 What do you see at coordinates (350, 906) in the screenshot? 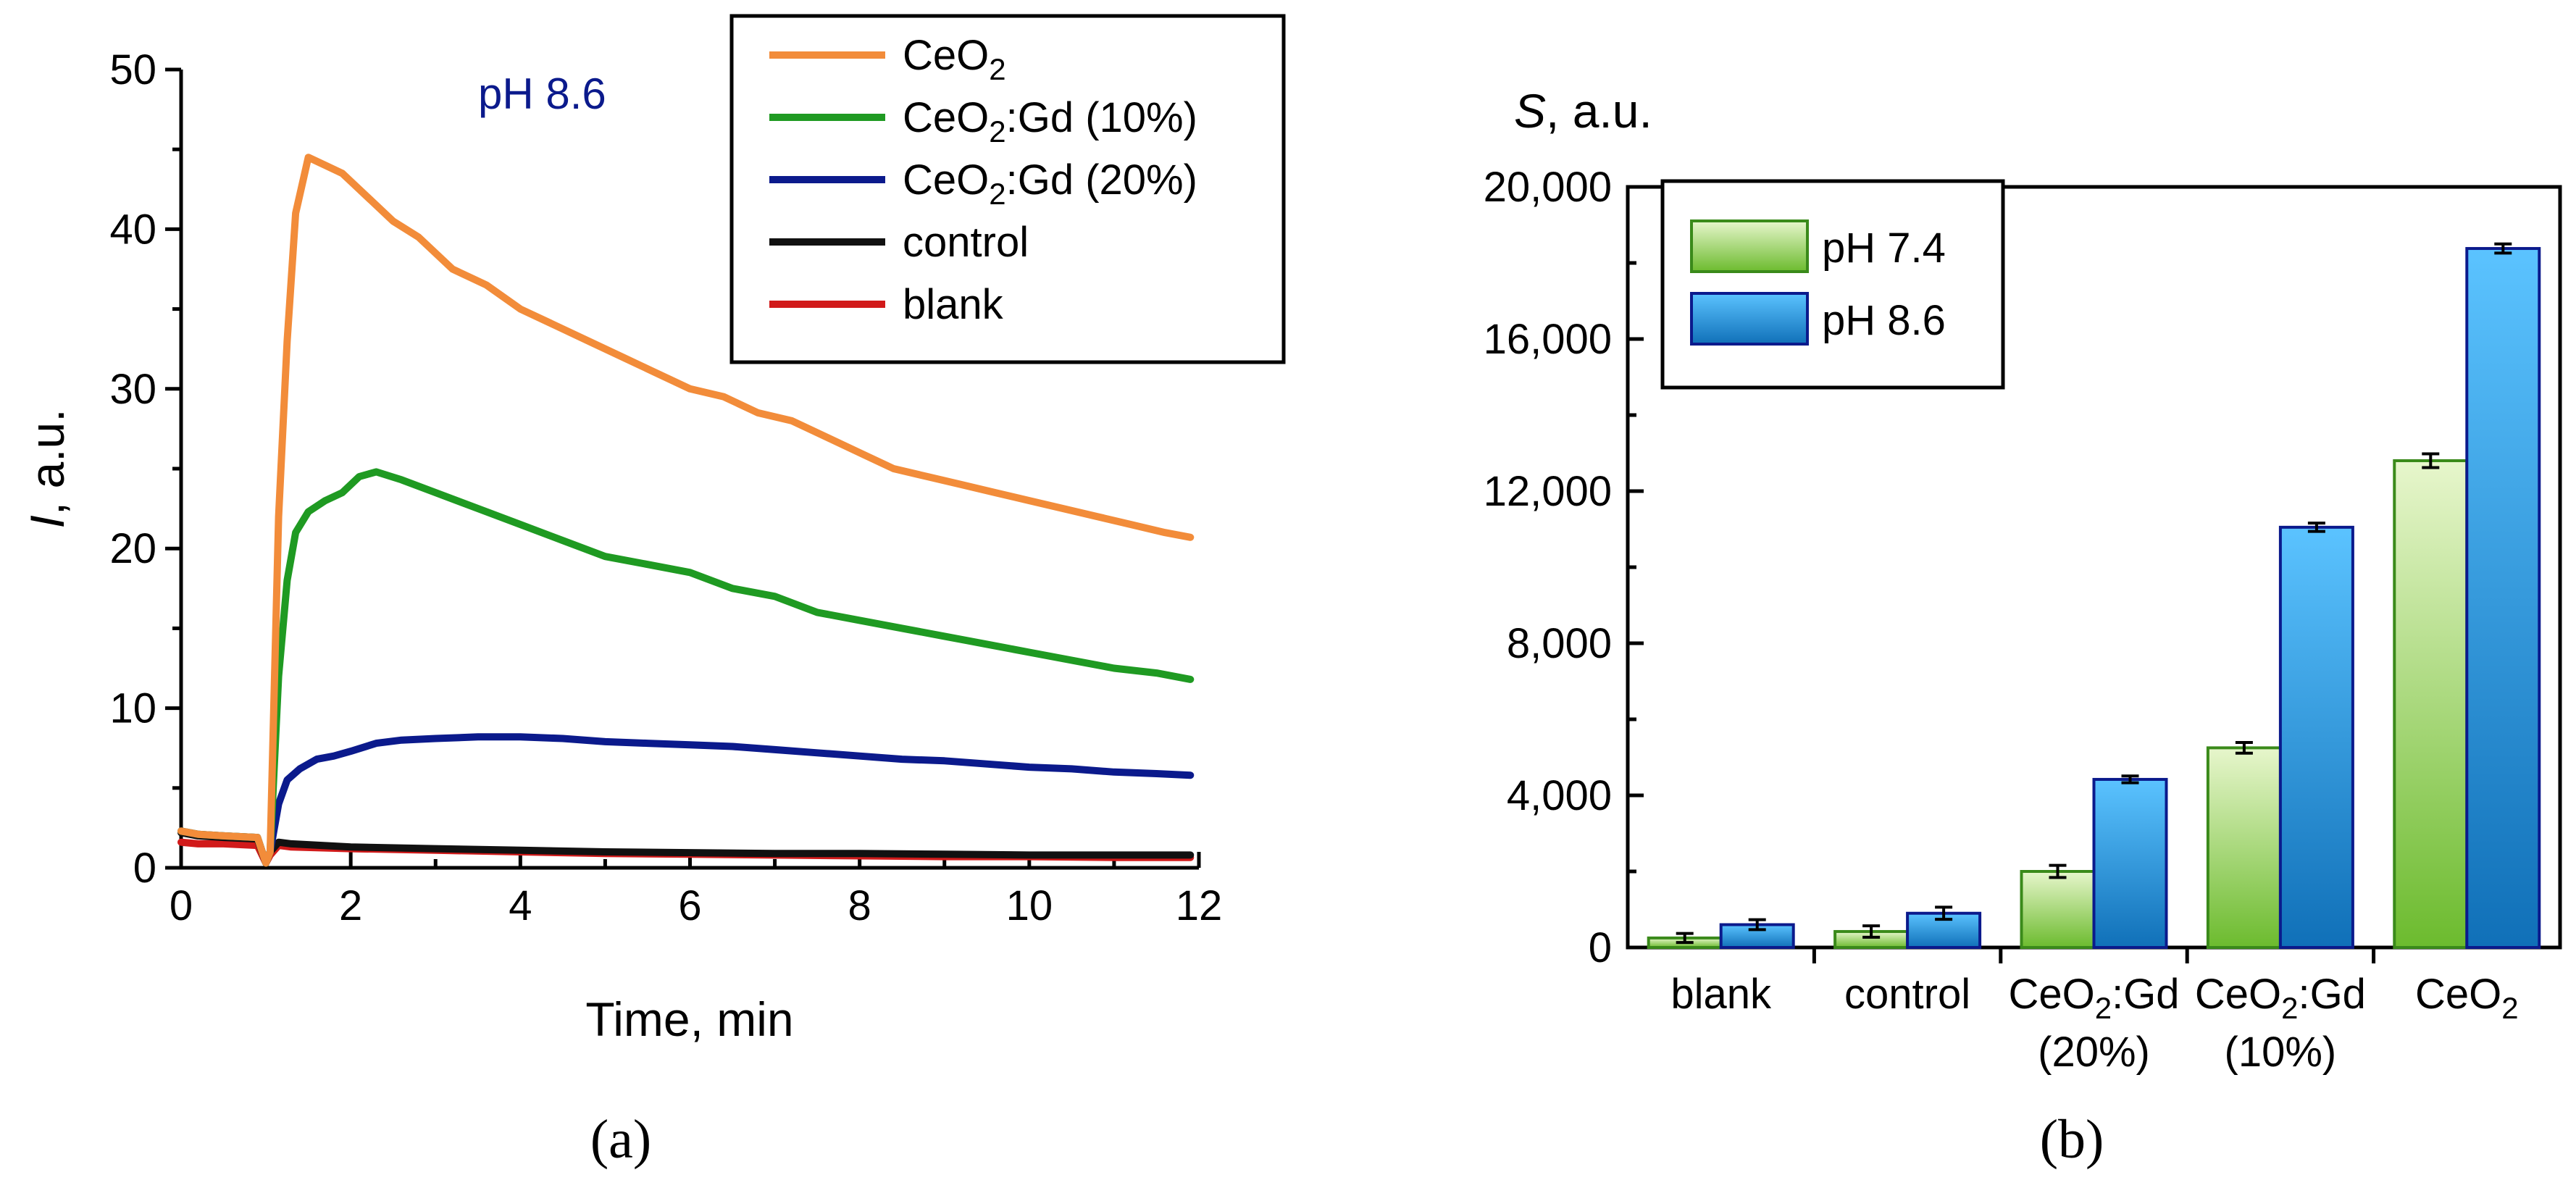
I see `x-tick-label: 2` at bounding box center [350, 906].